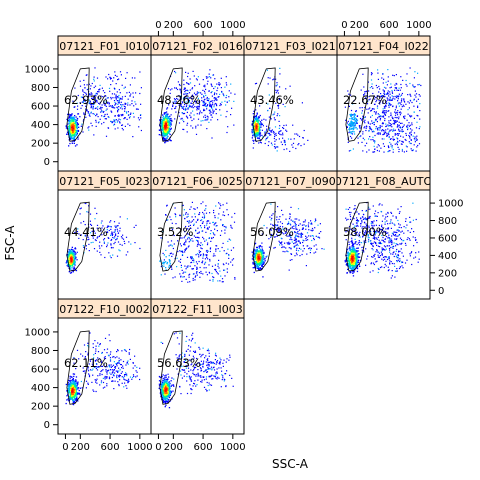 The width and height of the screenshot is (480, 480). Describe the element at coordinates (10, 243) in the screenshot. I see `y-axis-title: FSC-A` at that location.